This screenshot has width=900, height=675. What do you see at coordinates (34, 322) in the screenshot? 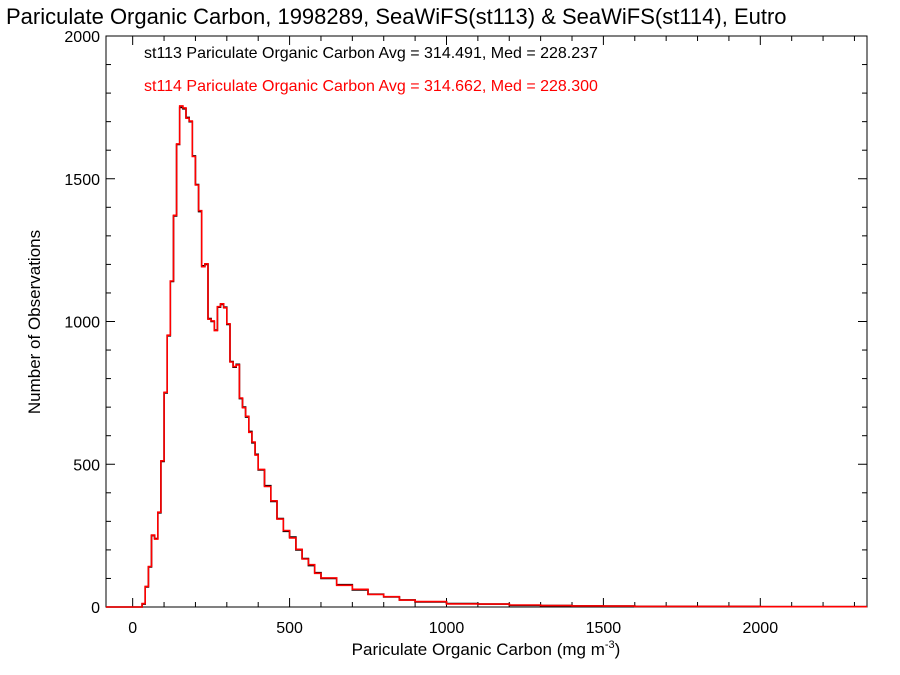
I see `y-axis-label: Number of Observations` at bounding box center [34, 322].